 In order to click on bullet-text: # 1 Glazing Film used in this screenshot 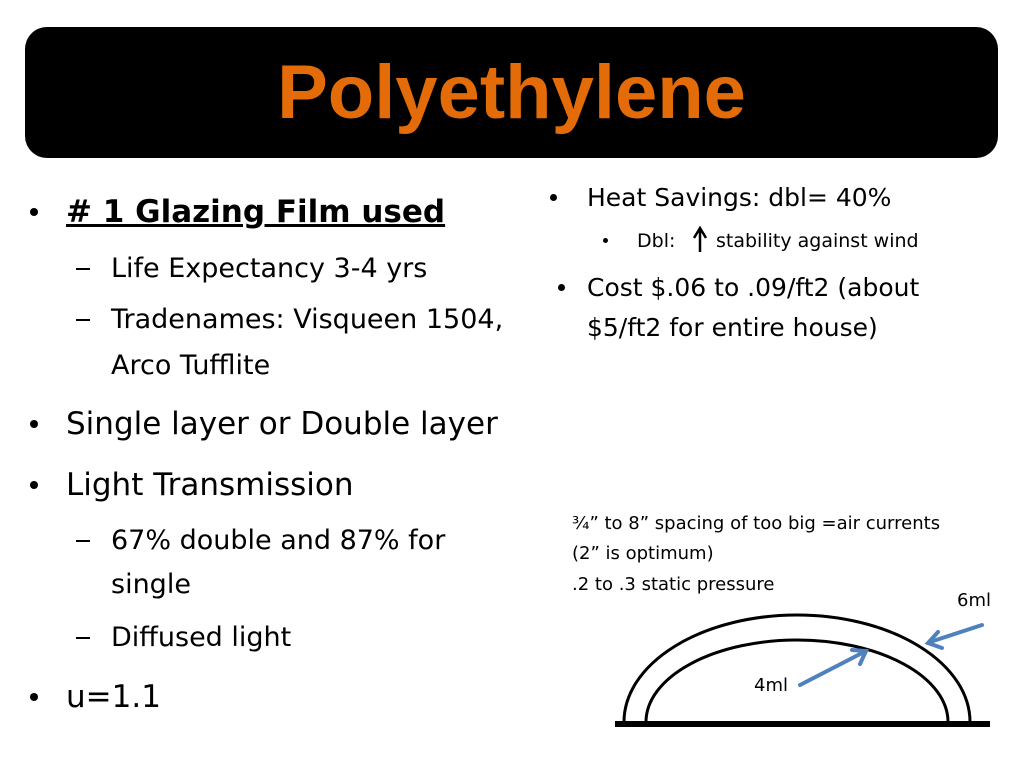, I will do `click(256, 212)`.